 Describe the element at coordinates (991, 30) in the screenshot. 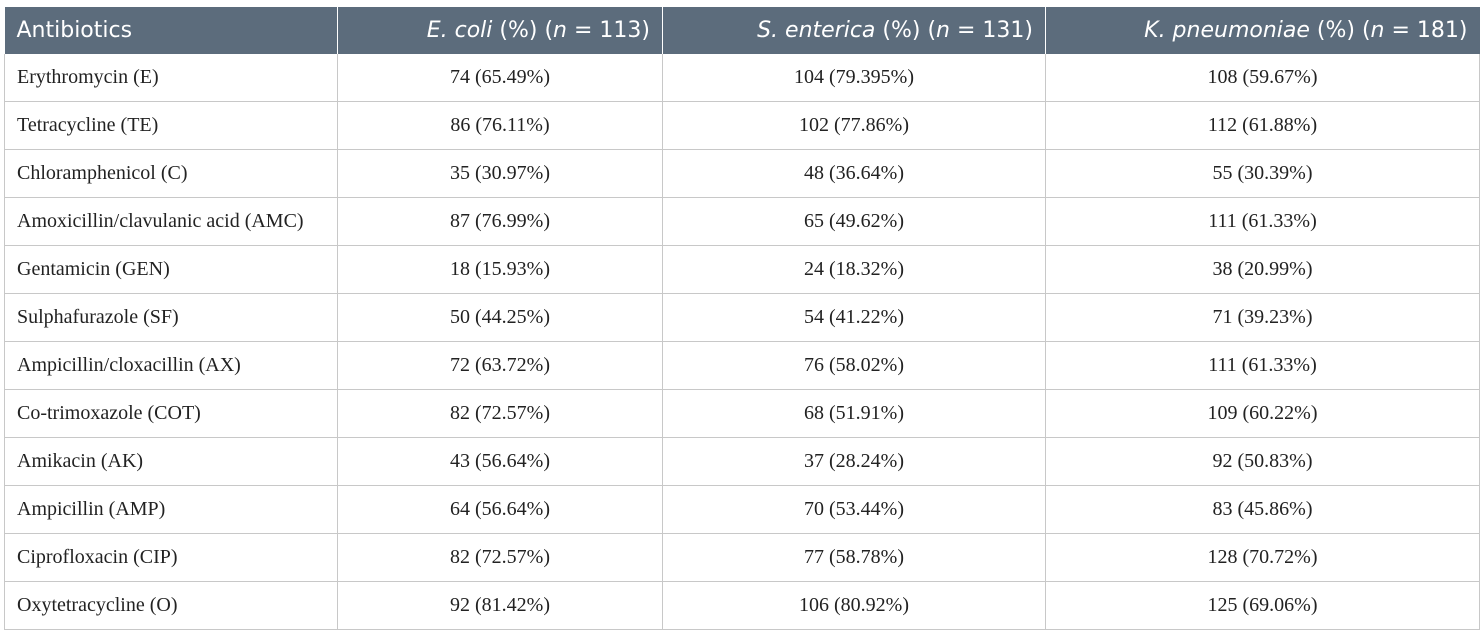

I see `header-senterica-count: = 131)` at that location.